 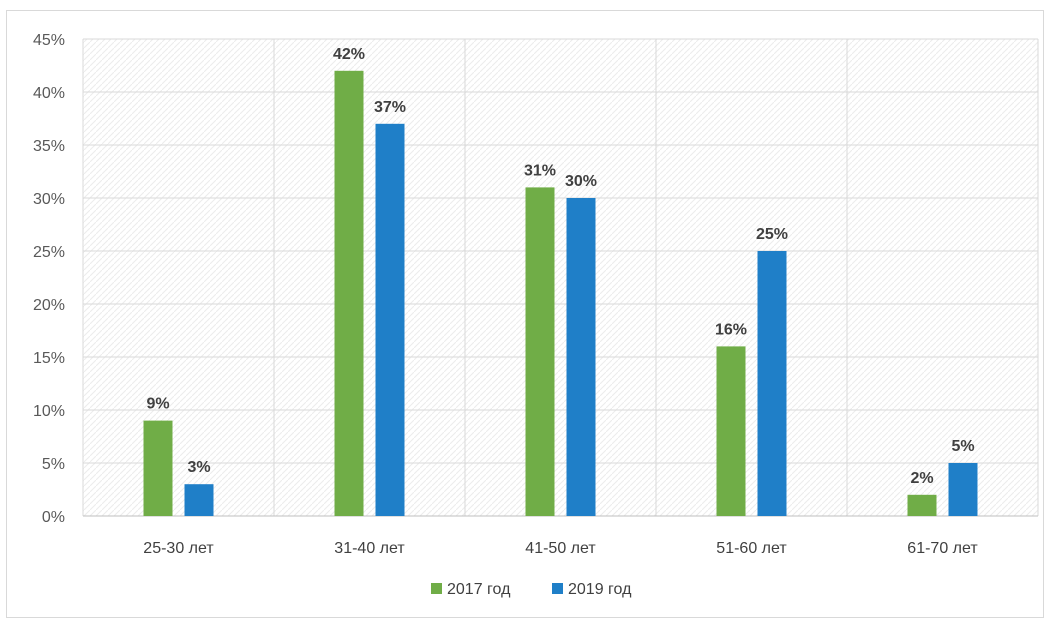 What do you see at coordinates (751, 548) in the screenshot?
I see `x-tick-label: 51-60 лет` at bounding box center [751, 548].